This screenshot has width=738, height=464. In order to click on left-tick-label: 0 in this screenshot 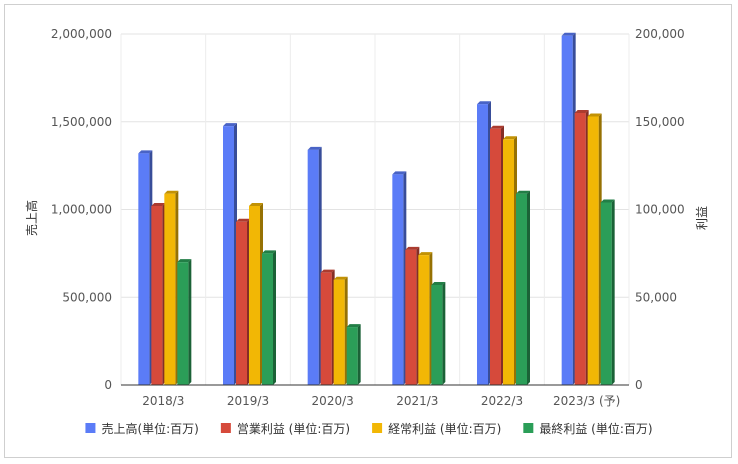, I will do `click(108, 385)`.